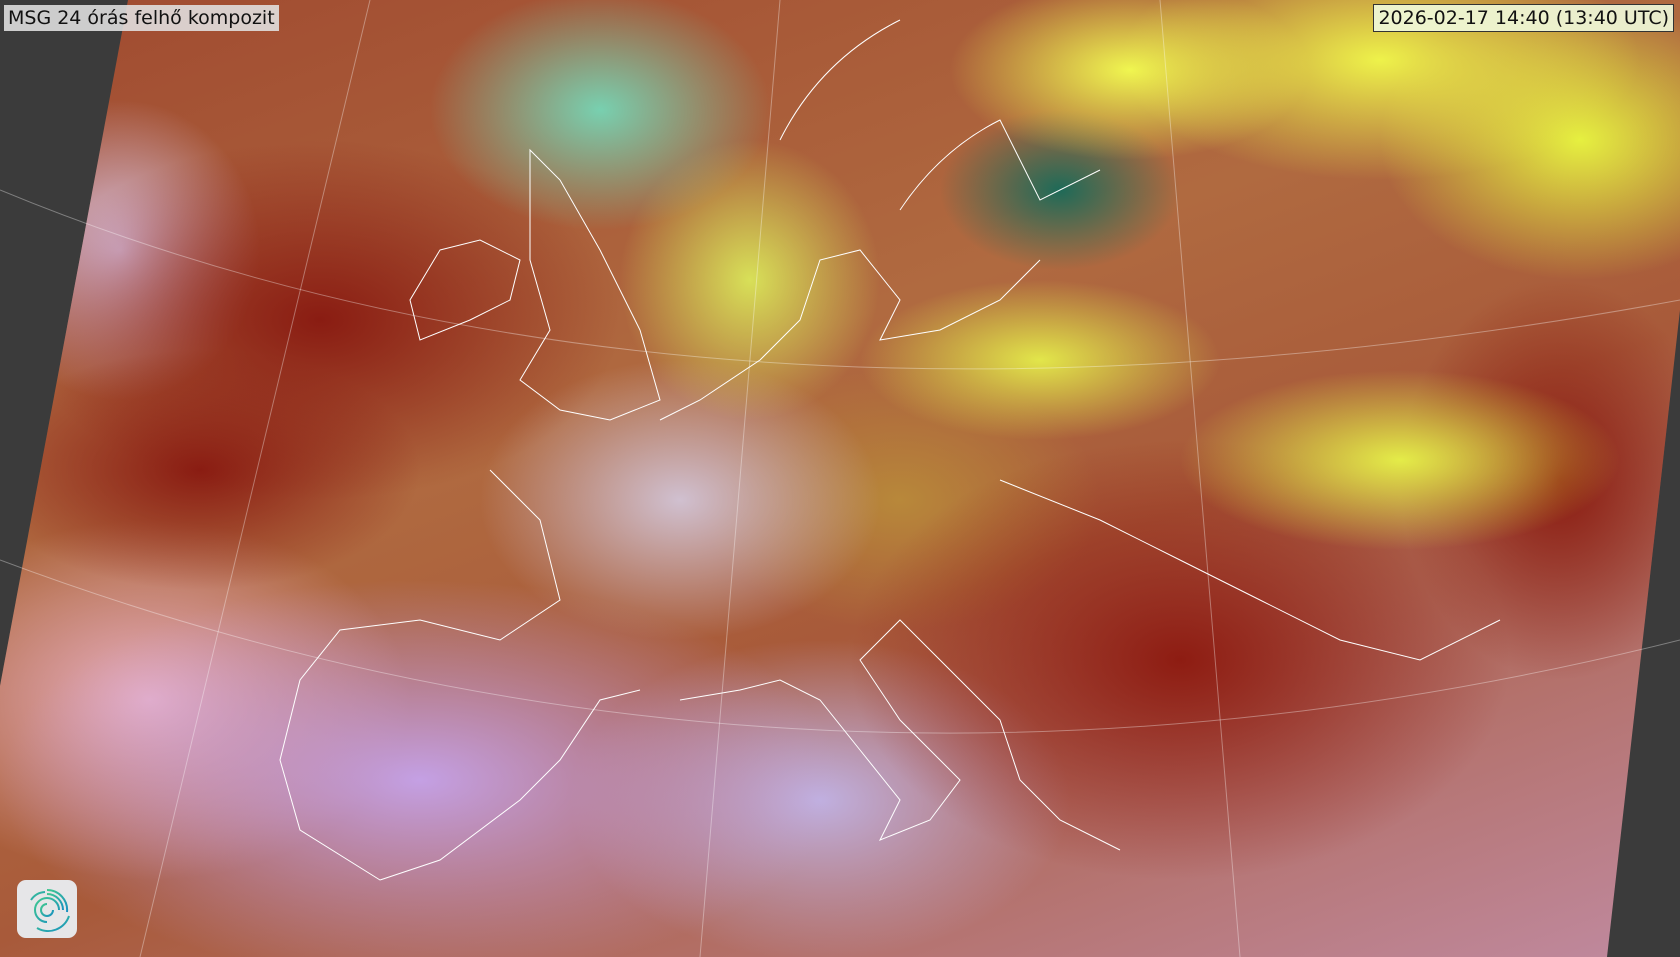  Describe the element at coordinates (1523, 18) in the screenshot. I see `timestamp-label: 2026-02-17 14:40 (13:40 UTC)` at that location.